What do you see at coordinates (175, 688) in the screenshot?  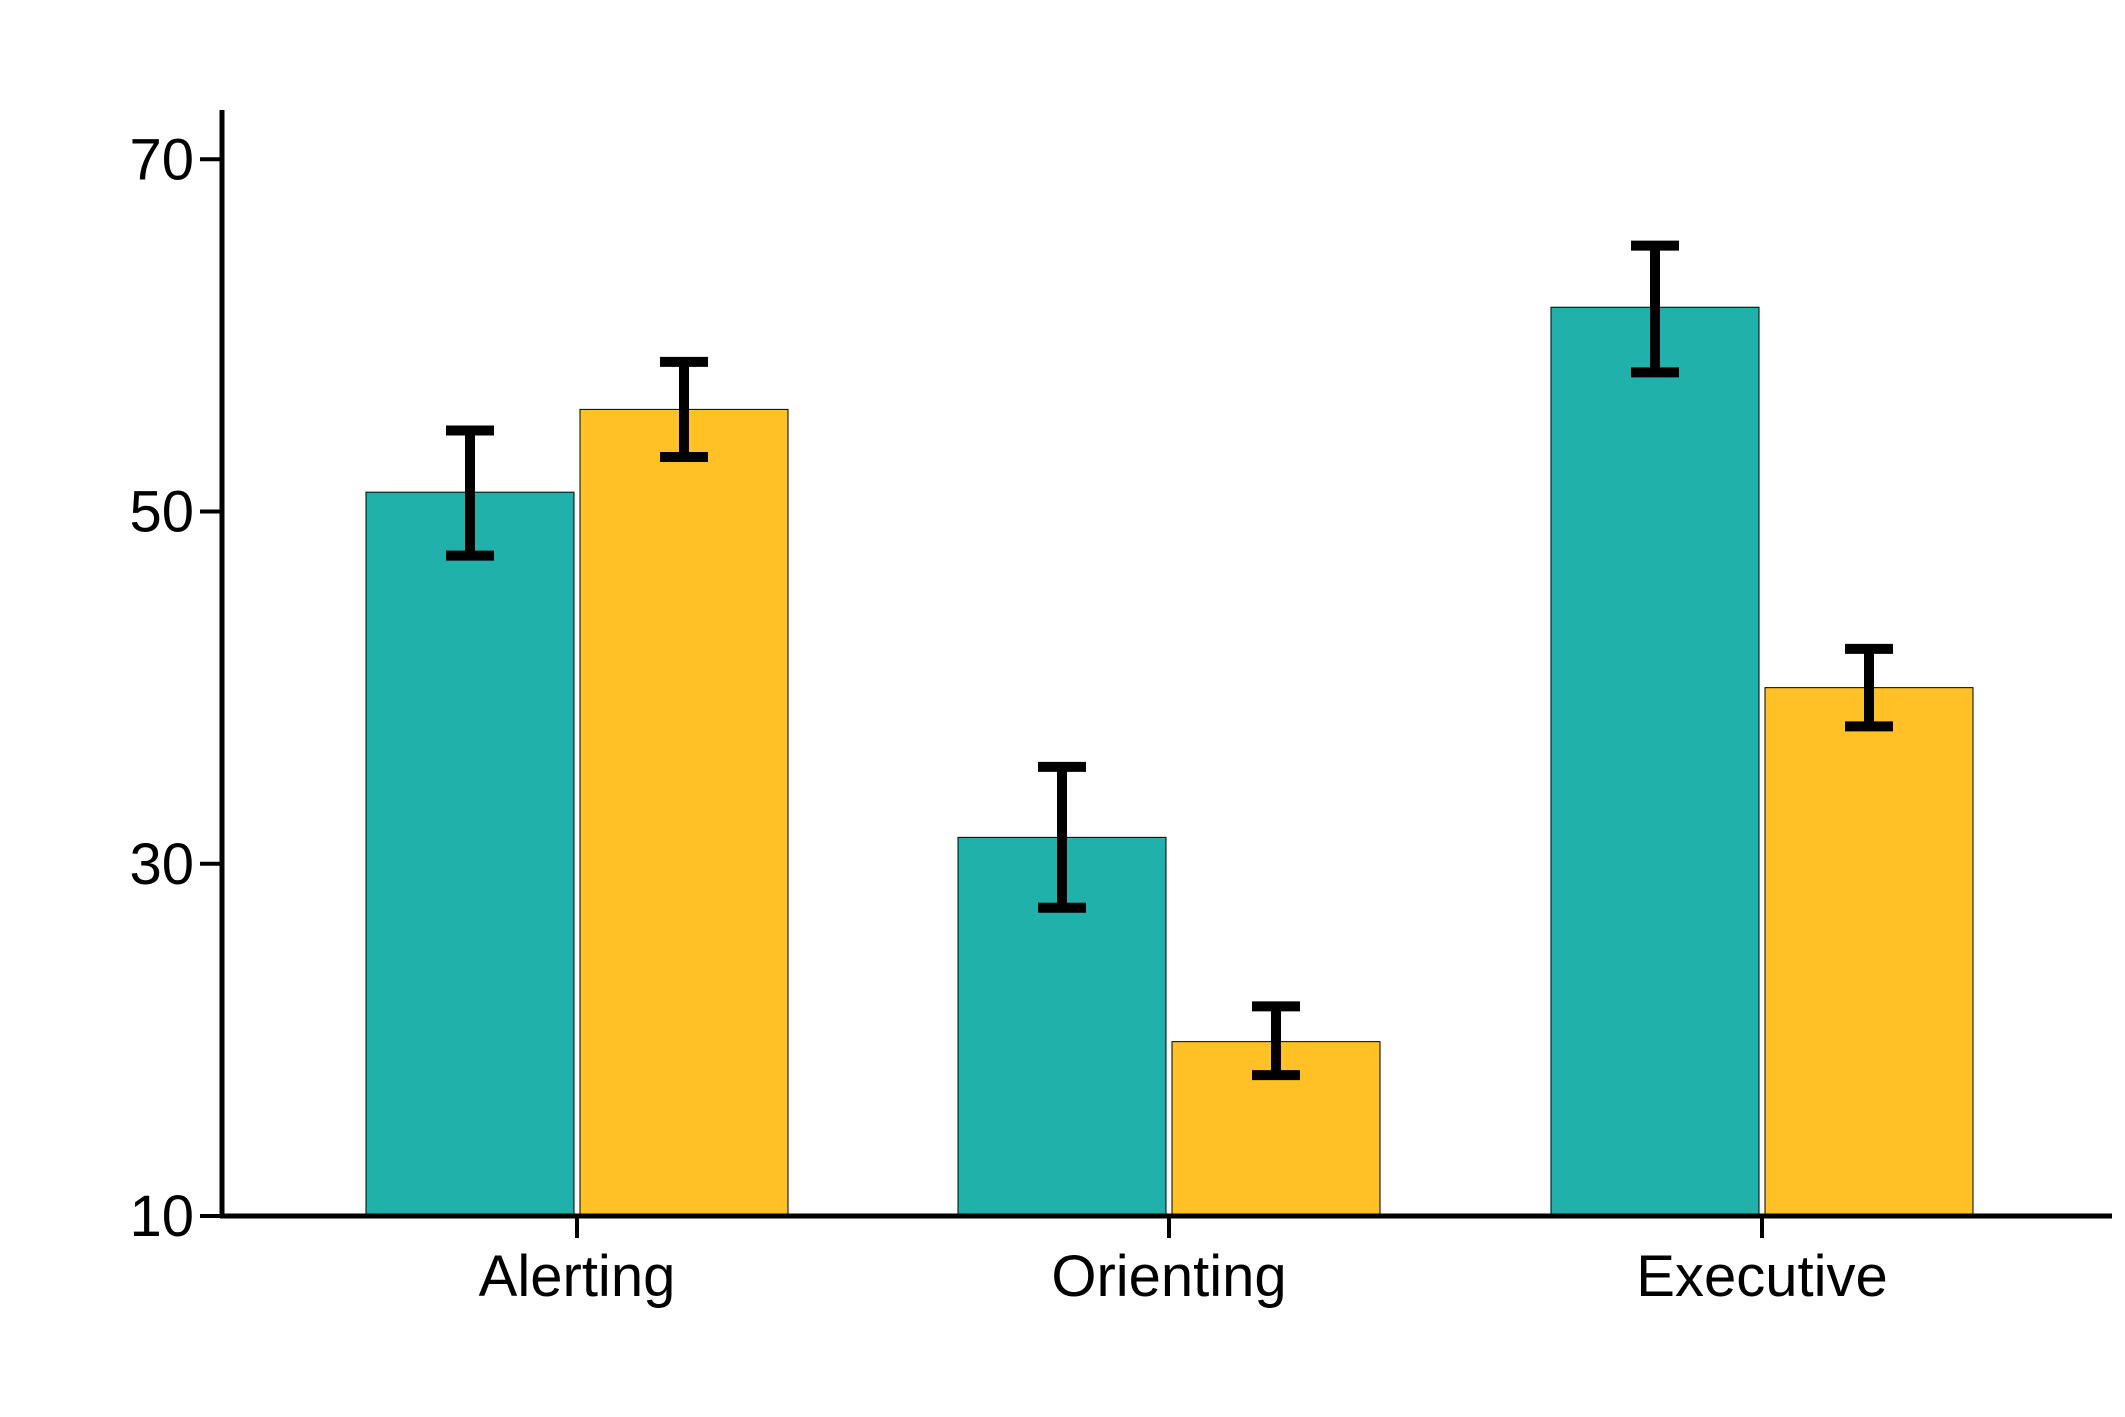 I see `y-ticks: 10 30 50 70` at bounding box center [175, 688].